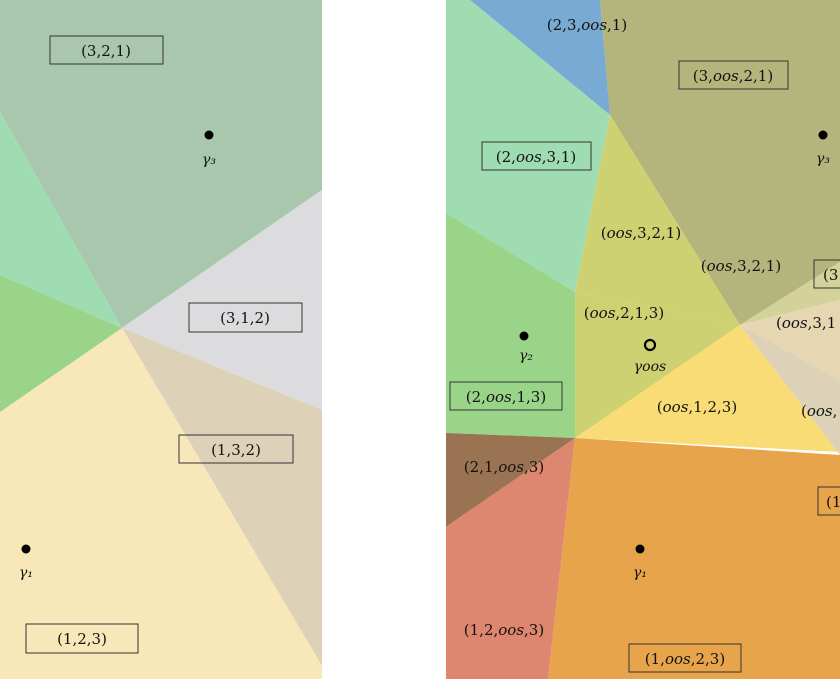 This screenshot has height=679, width=840. What do you see at coordinates (61, 220) in the screenshot?
I see `left-region-green-light` at bounding box center [61, 220].